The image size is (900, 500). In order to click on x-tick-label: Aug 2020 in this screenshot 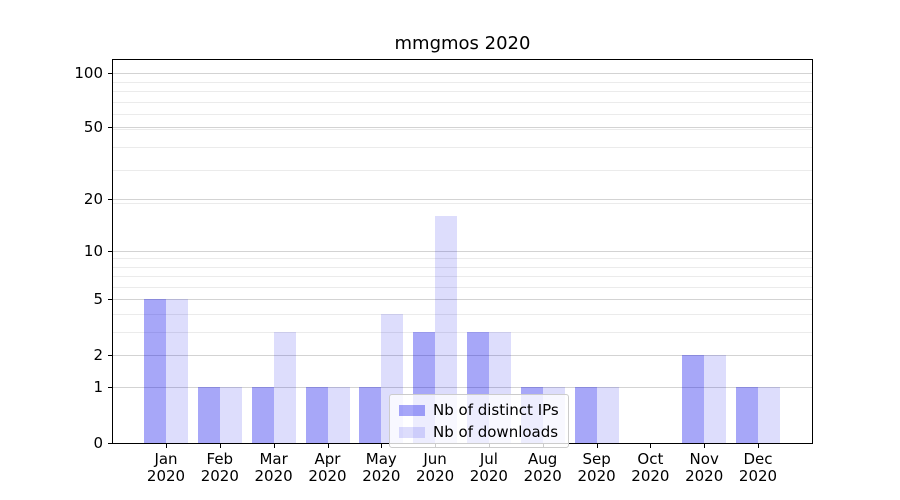, I will do `click(542, 467)`.